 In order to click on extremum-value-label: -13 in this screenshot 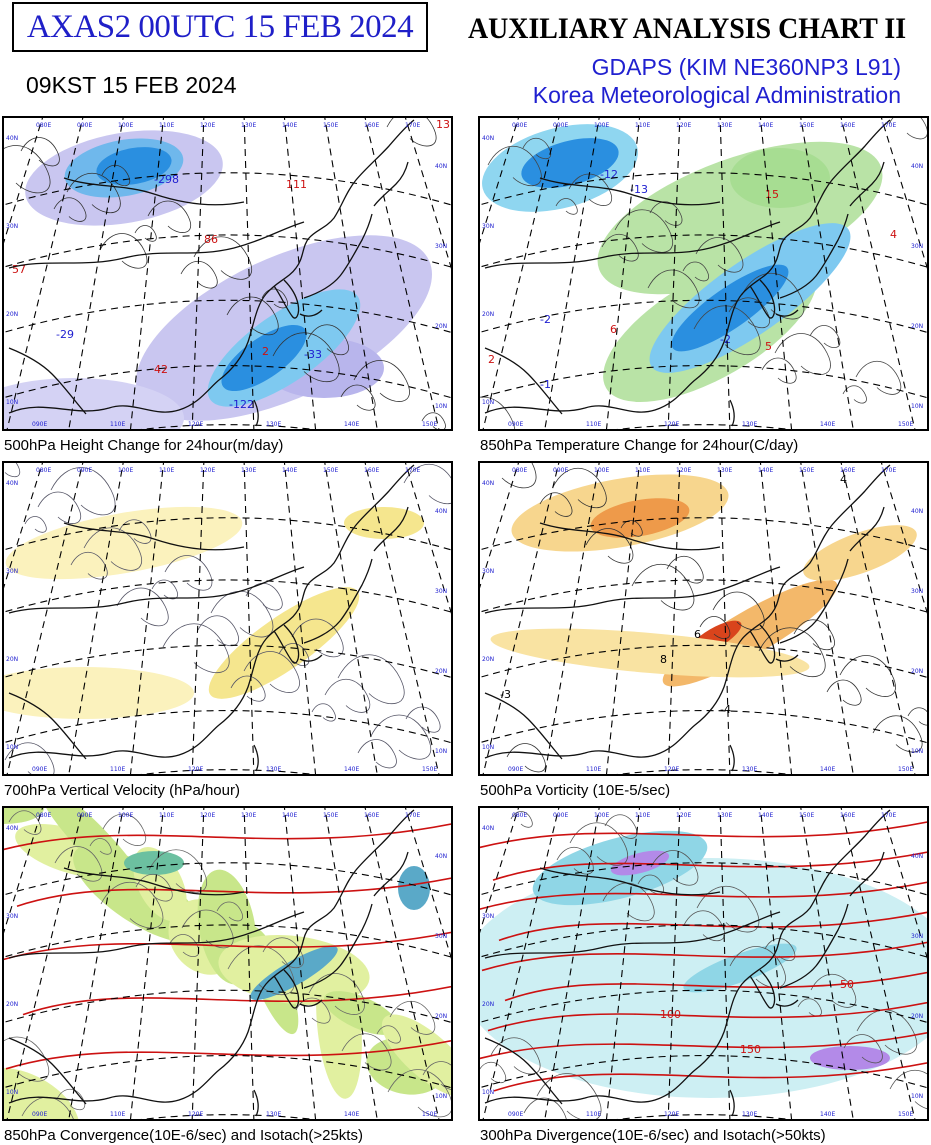, I will do `click(639, 189)`.